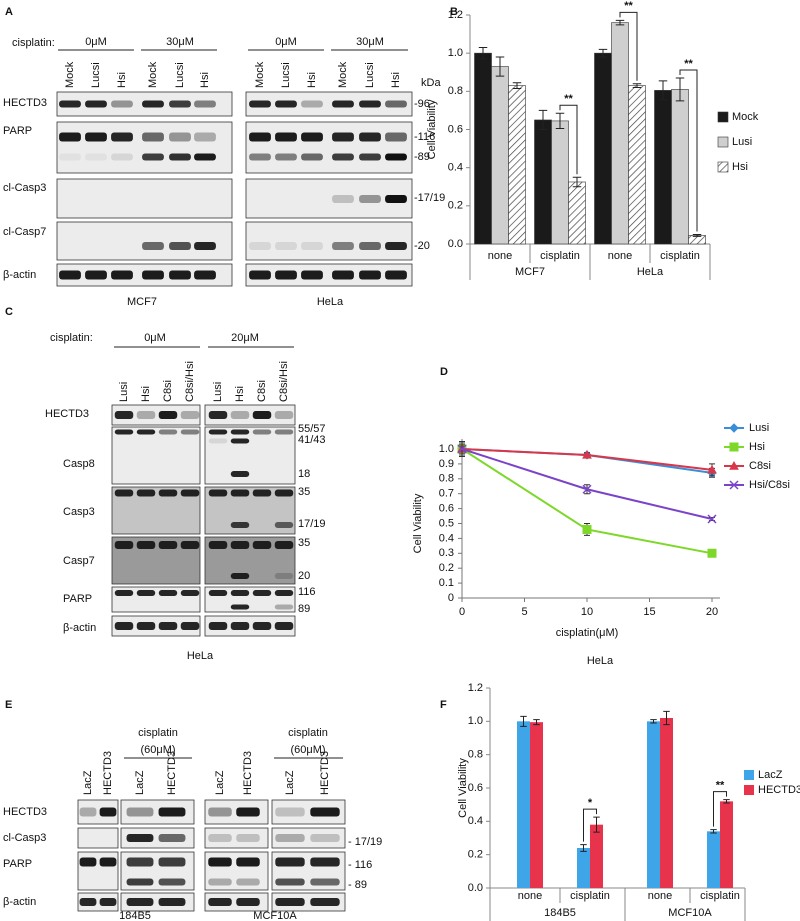 This screenshot has width=800, height=921. What do you see at coordinates (24, 188) in the screenshot?
I see `row-label: cl-Casp3` at bounding box center [24, 188].